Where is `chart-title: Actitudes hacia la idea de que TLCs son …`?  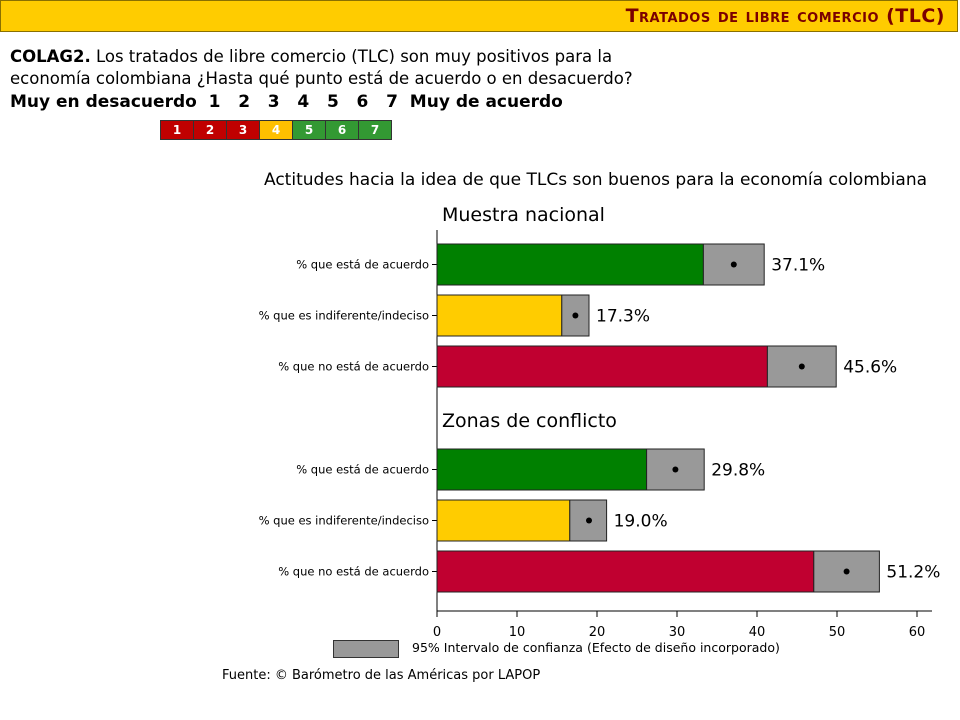
chart-title: Actitudes hacia la idea de que TLCs son … is located at coordinates (596, 180).